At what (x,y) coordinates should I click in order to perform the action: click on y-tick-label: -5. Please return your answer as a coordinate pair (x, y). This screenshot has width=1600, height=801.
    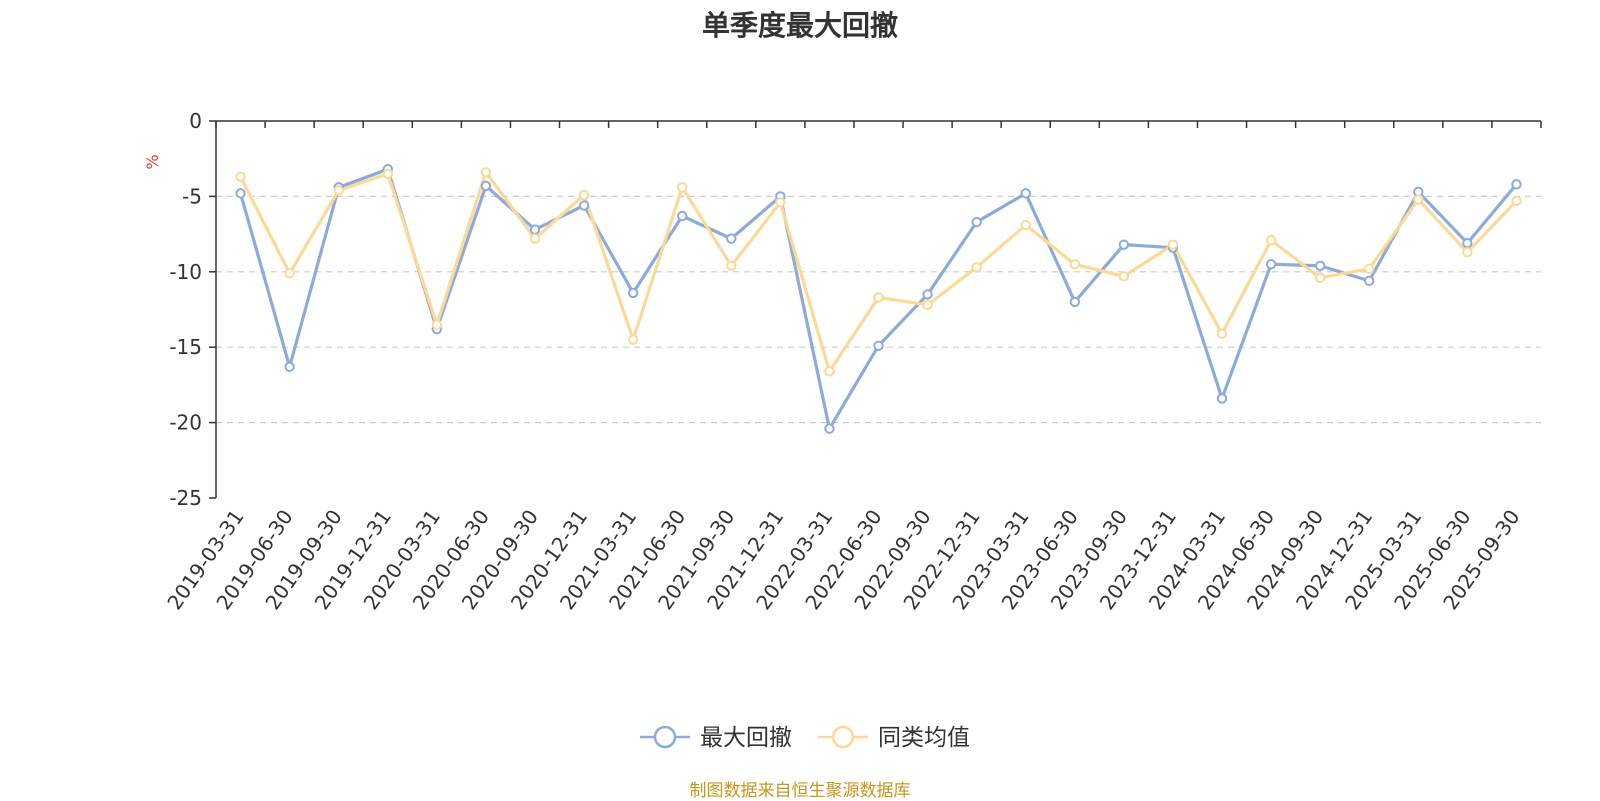
    Looking at the image, I should click on (192, 196).